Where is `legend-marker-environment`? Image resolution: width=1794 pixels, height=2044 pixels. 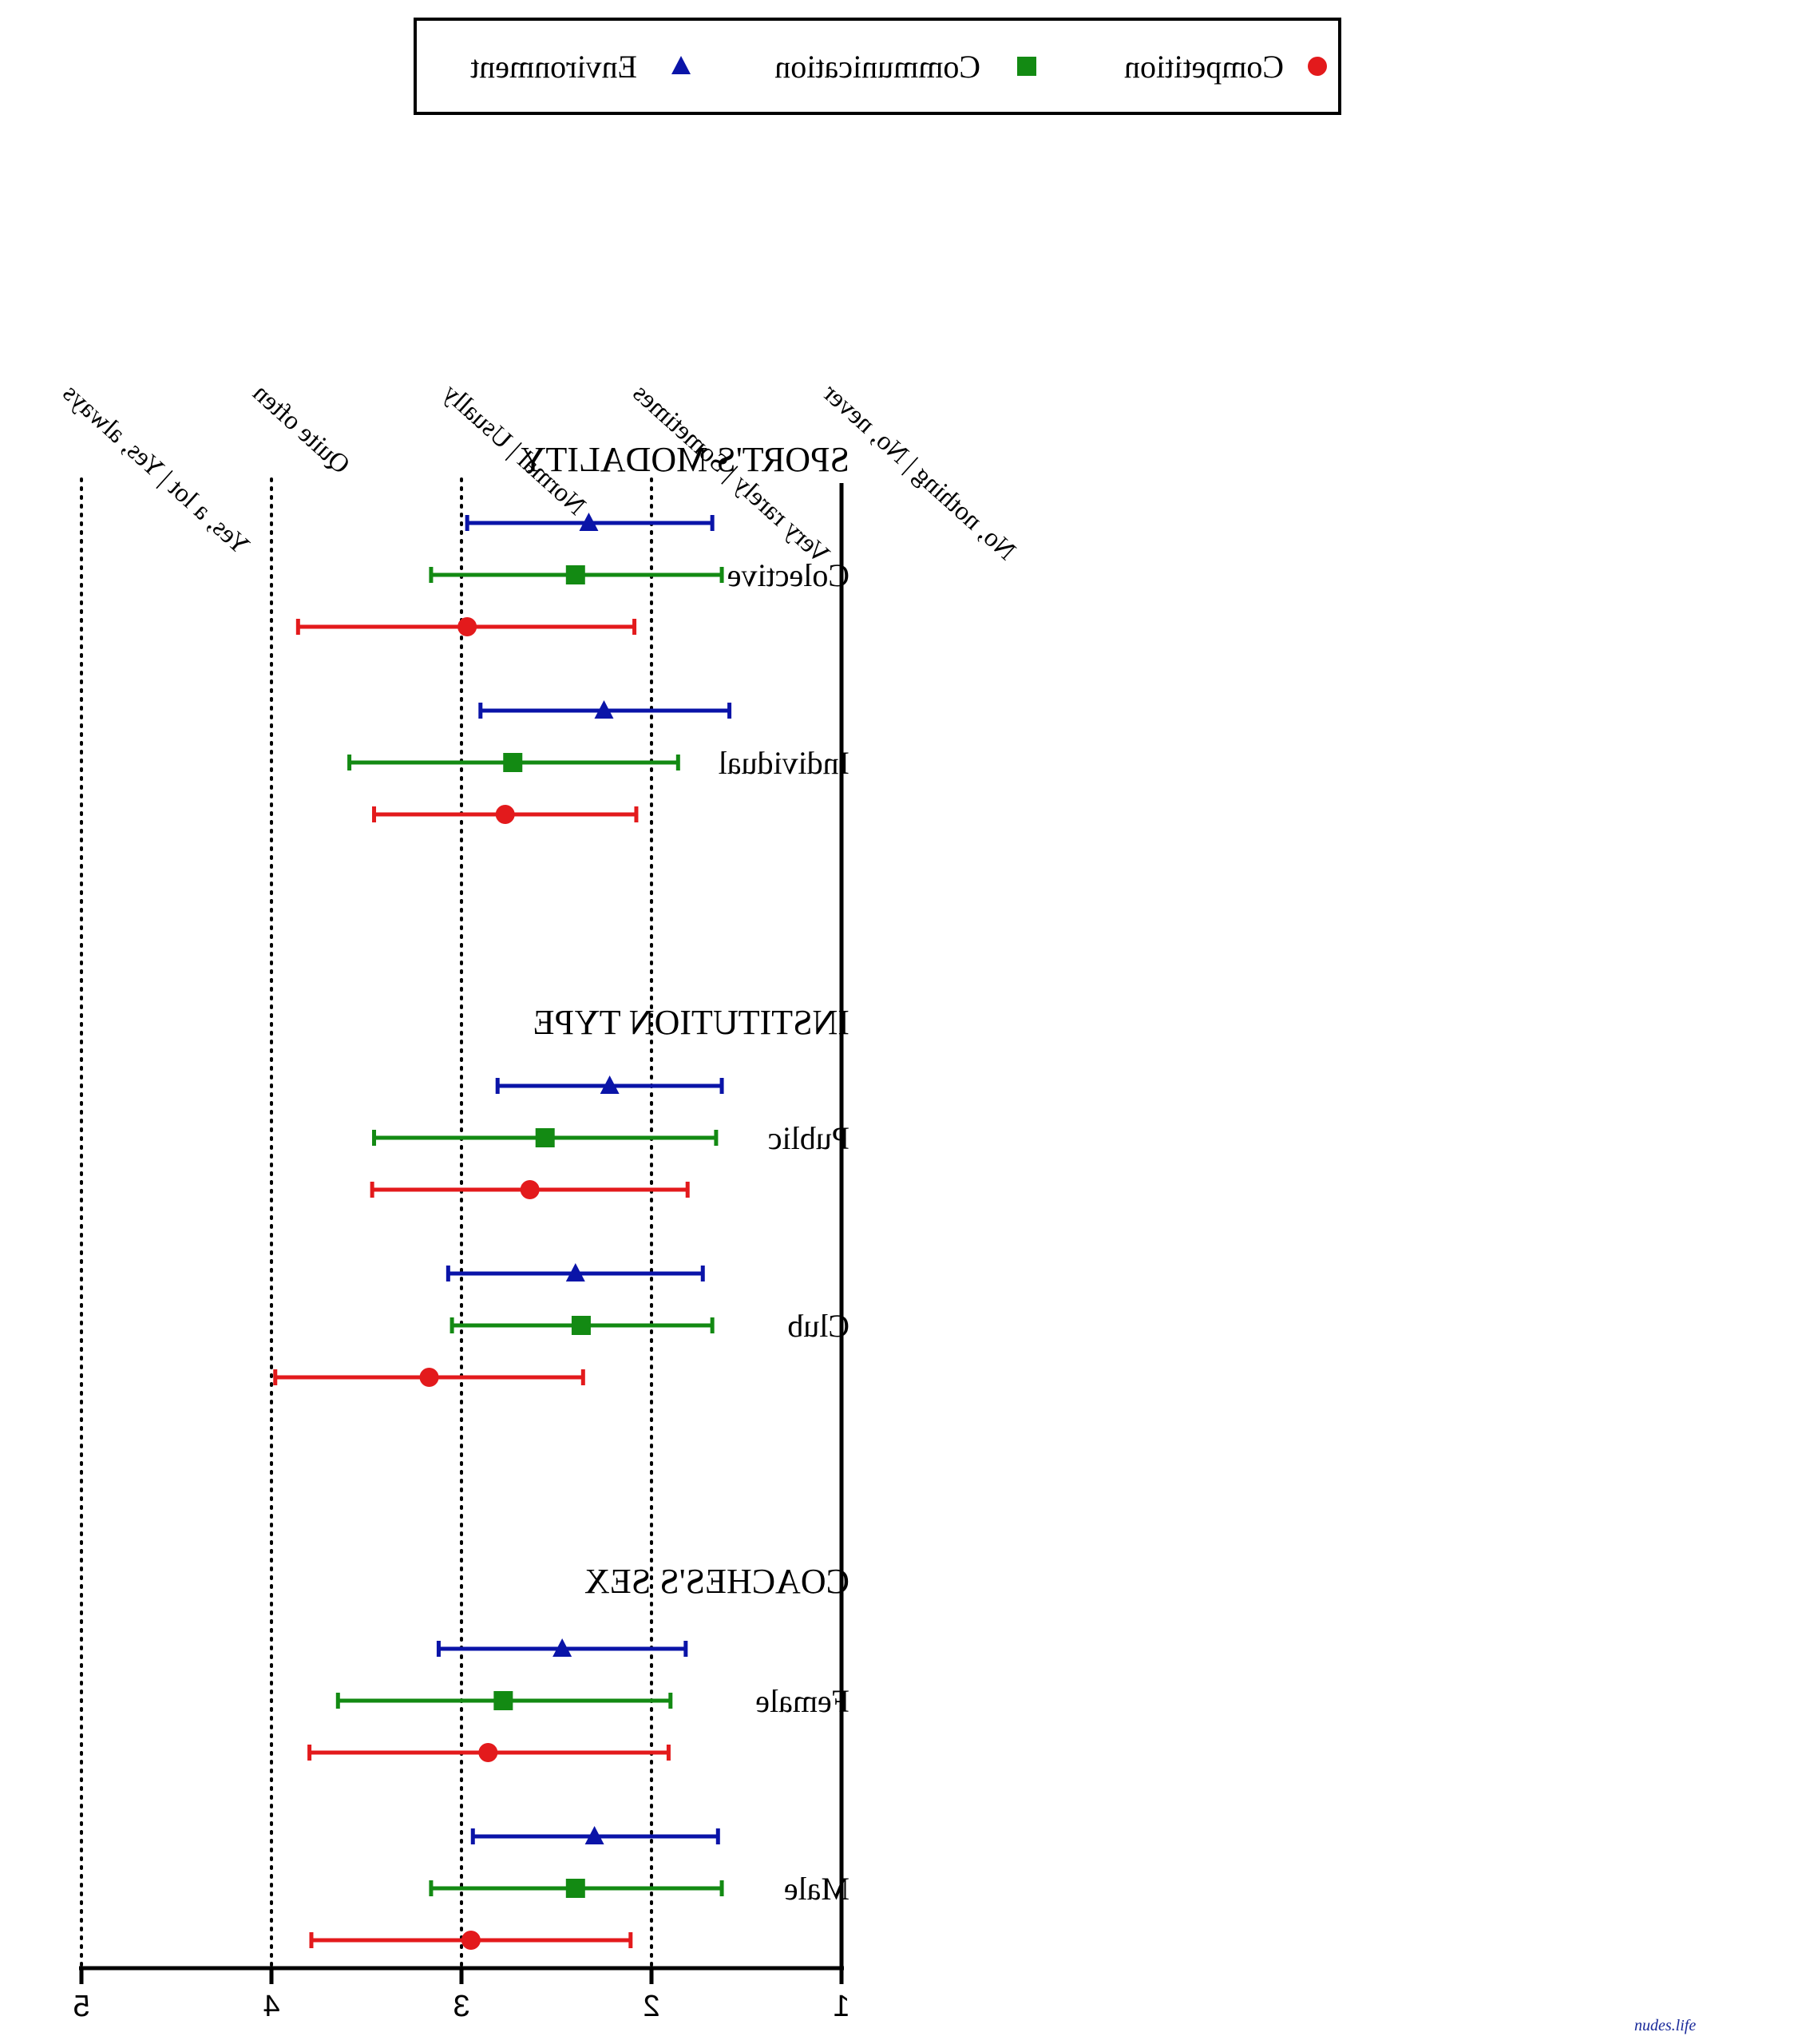
legend-marker-environment is located at coordinates (681, 65).